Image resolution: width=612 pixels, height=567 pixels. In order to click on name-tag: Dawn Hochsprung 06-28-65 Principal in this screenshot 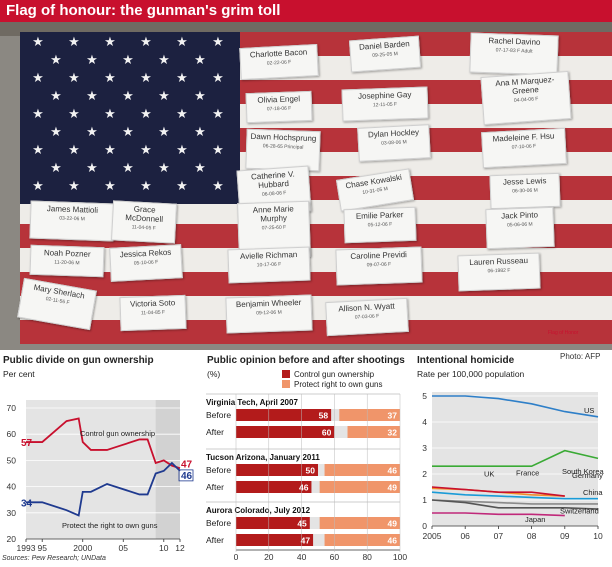, I will do `click(283, 150)`.